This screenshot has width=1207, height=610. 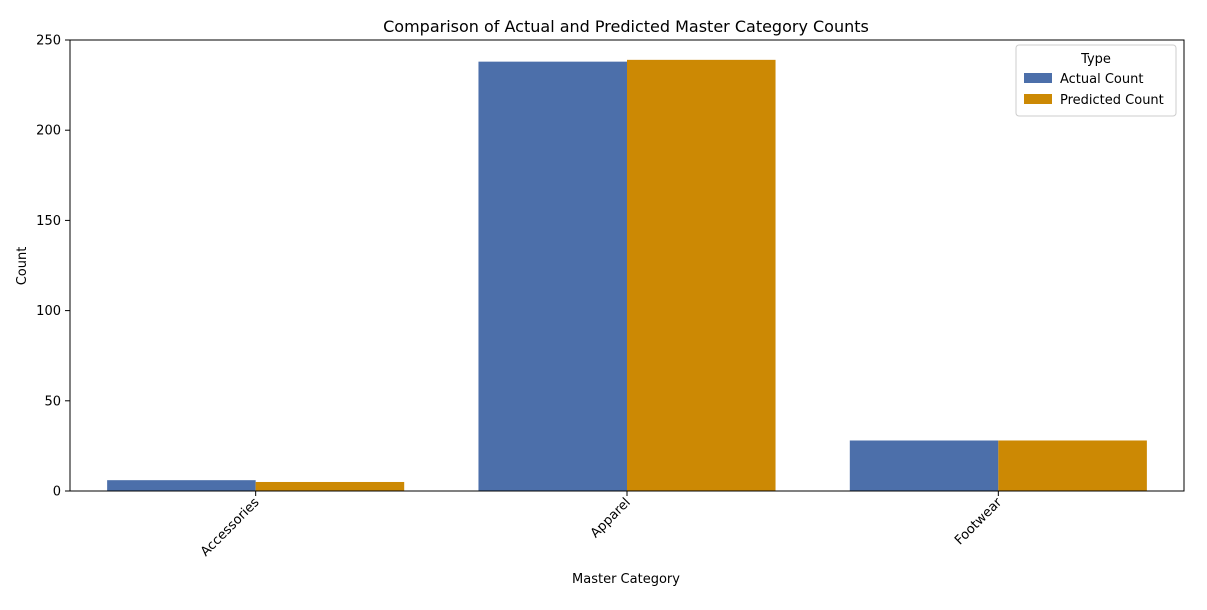 What do you see at coordinates (1072, 465) in the screenshot?
I see `bar-predicted-count-footwear` at bounding box center [1072, 465].